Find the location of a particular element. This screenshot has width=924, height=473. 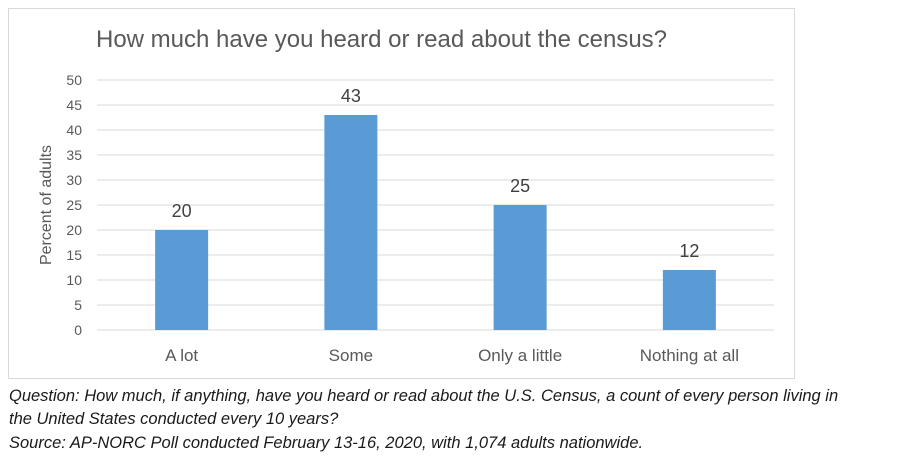

y-tick-label: 45 is located at coordinates (74, 105).